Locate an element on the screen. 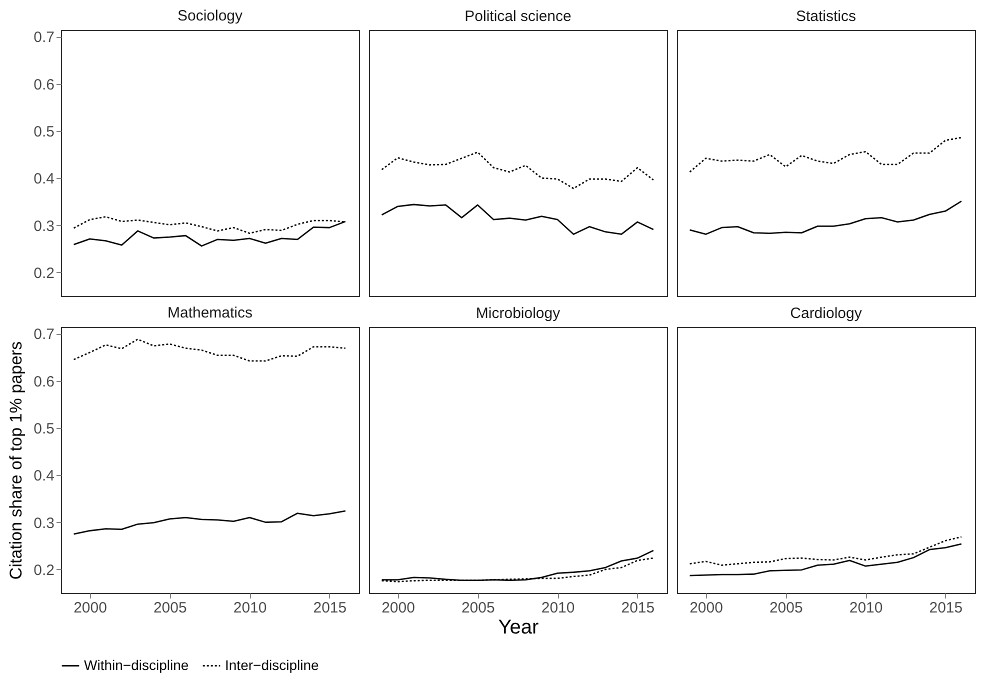 This screenshot has width=985, height=689. y-axis-title: Citation share of top 1% papers is located at coordinates (16, 460).